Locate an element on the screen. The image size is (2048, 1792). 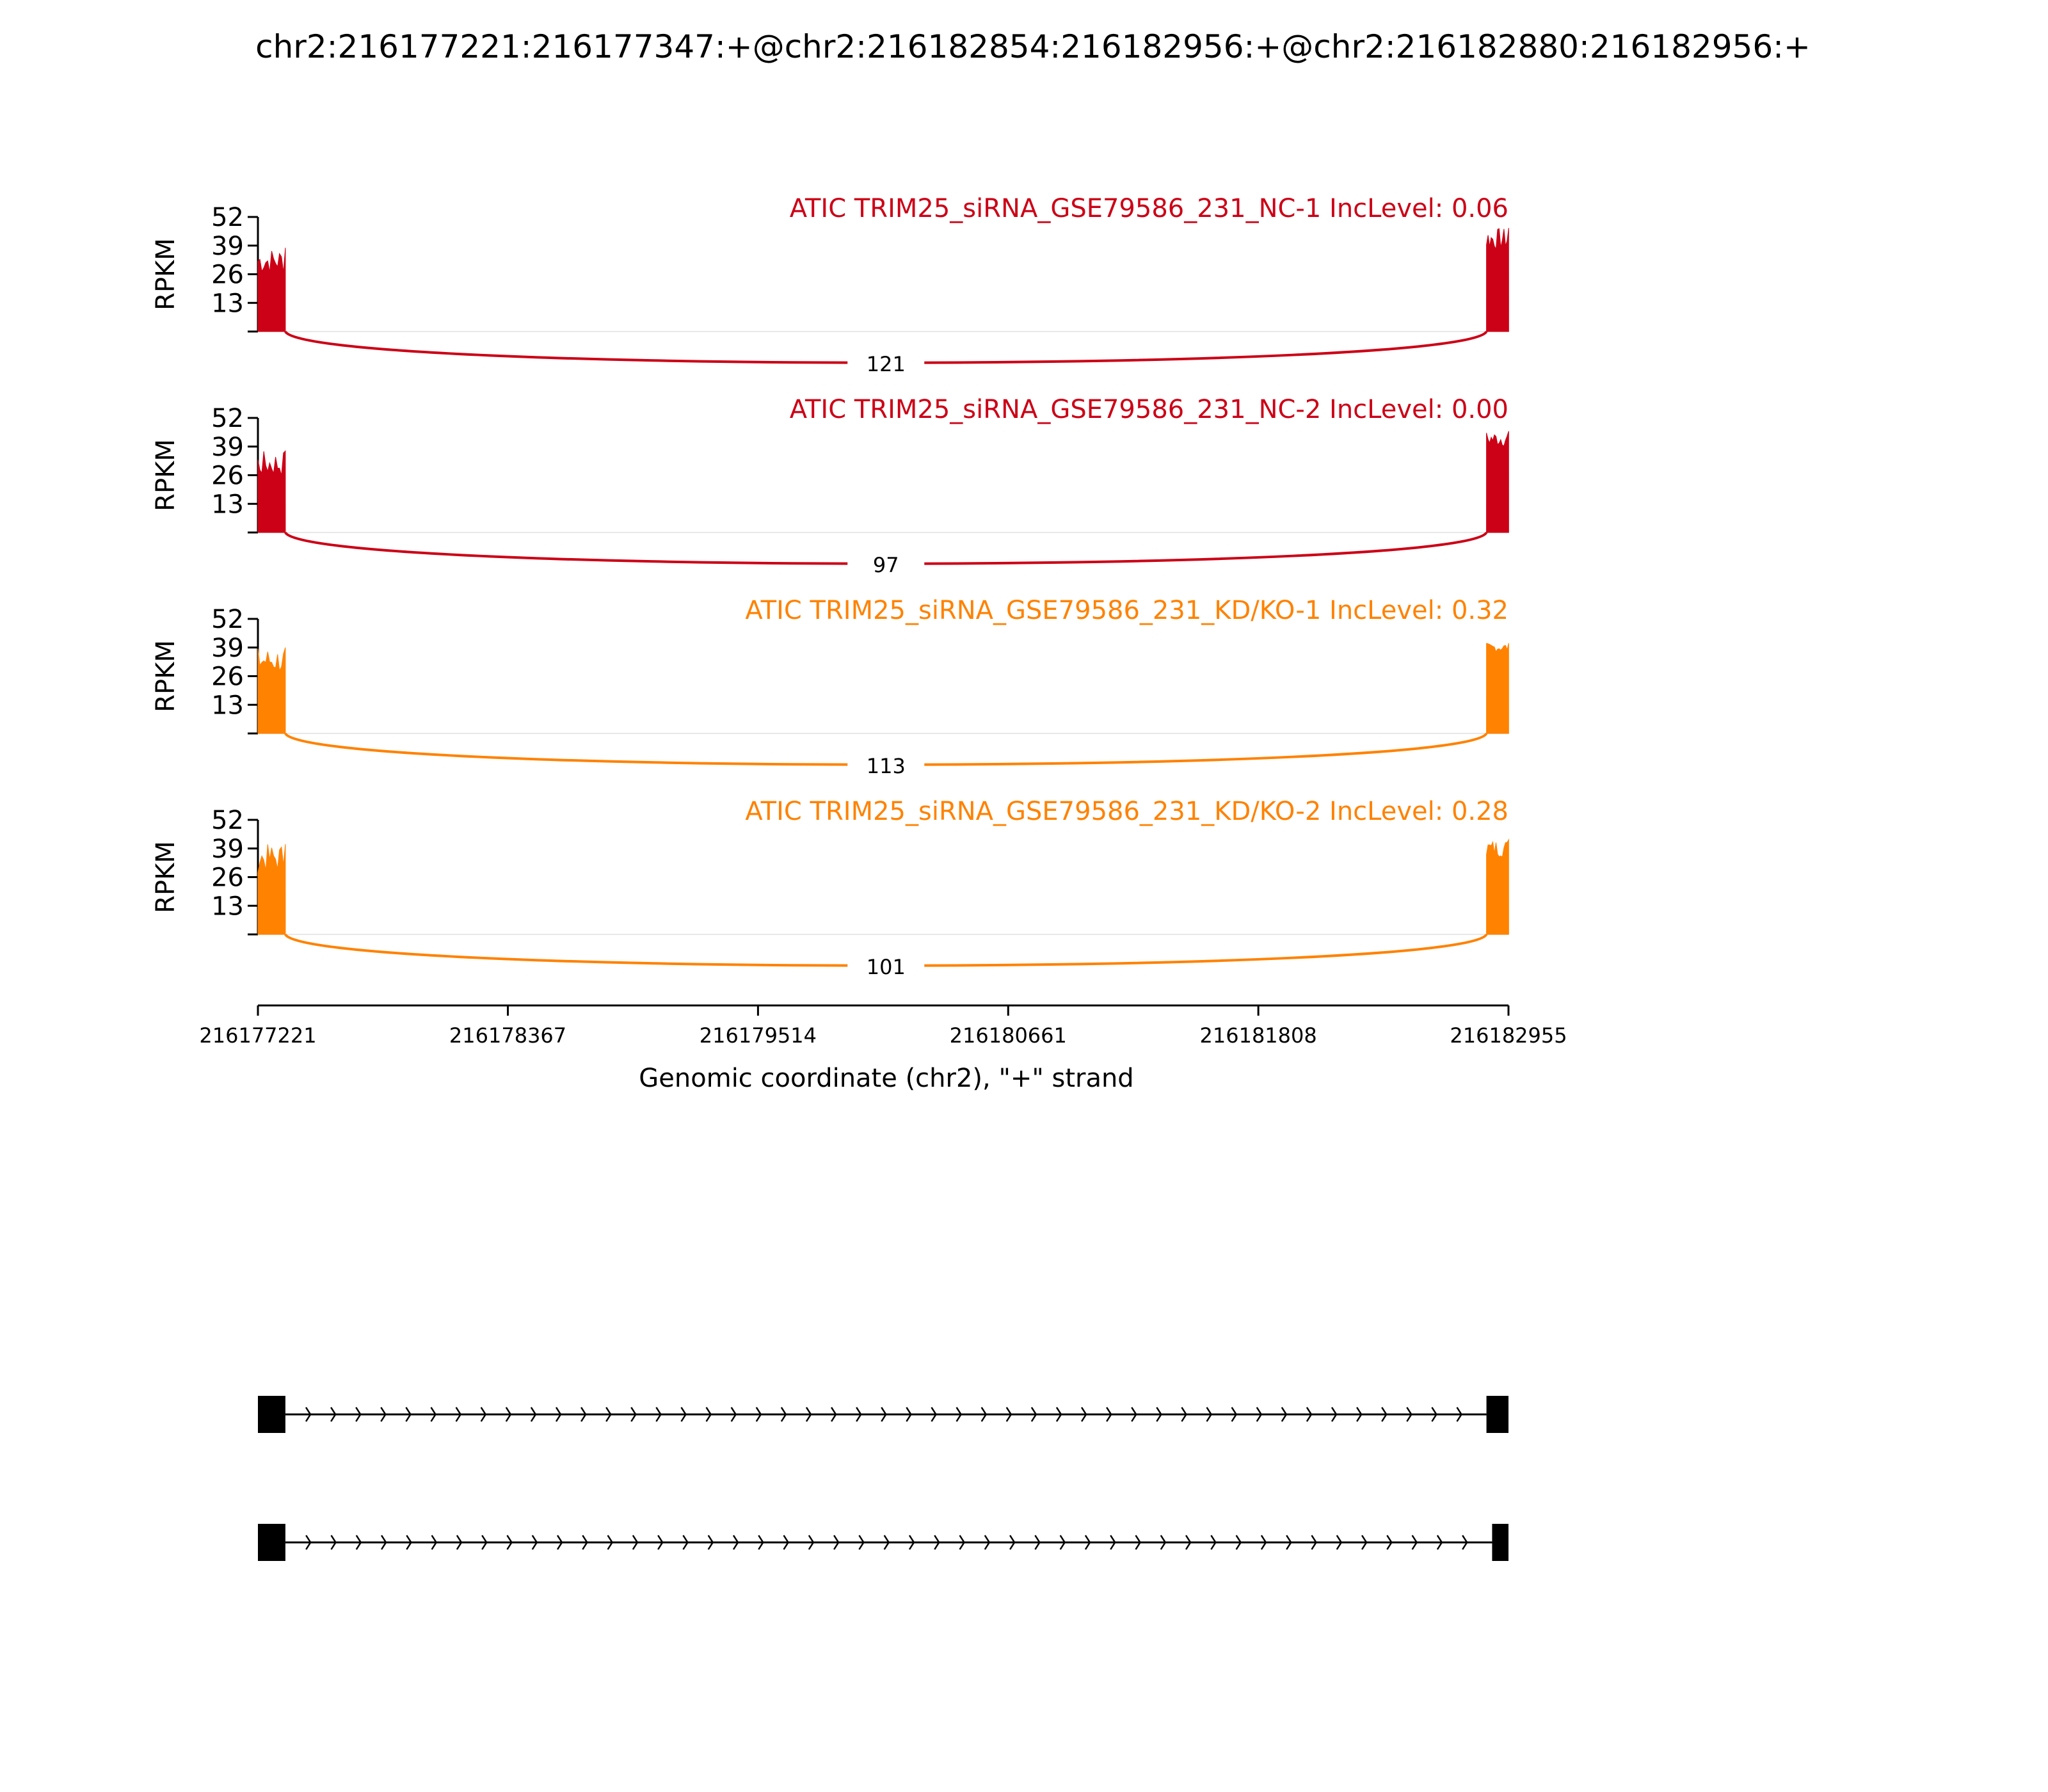
x-tick-label: 216180661 is located at coordinates (1008, 1035).